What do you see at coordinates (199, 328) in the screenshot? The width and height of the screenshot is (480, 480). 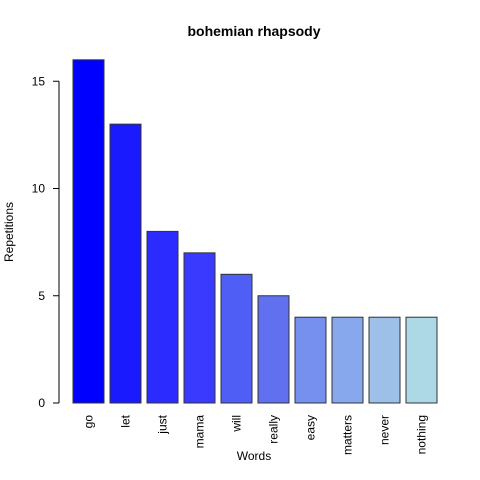 I see `bar-mama` at bounding box center [199, 328].